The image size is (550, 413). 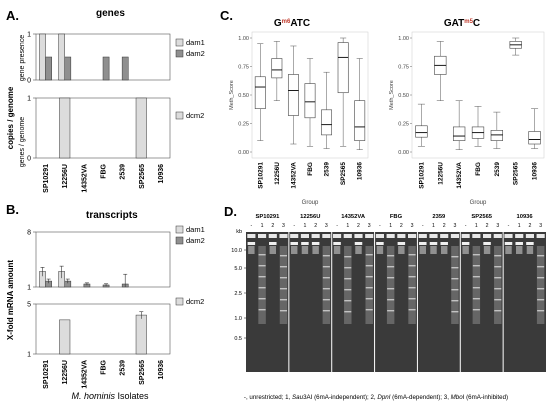 I want to click on gel-isolate-label: SP10291, so click(x=267, y=217).